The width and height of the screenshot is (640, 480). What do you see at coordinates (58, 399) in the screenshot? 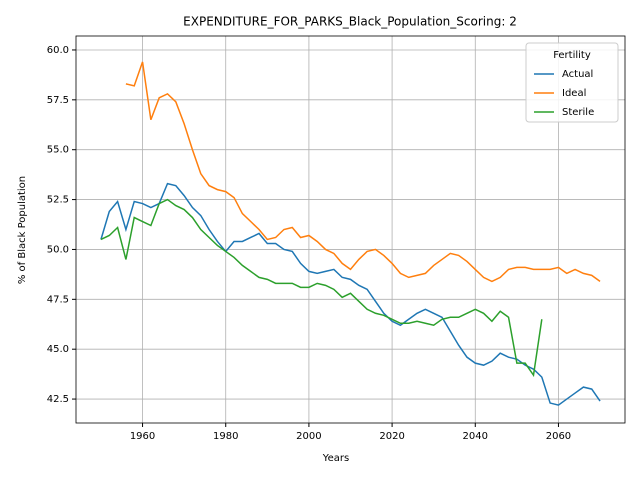
I see `y-tick-label: 42.5` at bounding box center [58, 399].